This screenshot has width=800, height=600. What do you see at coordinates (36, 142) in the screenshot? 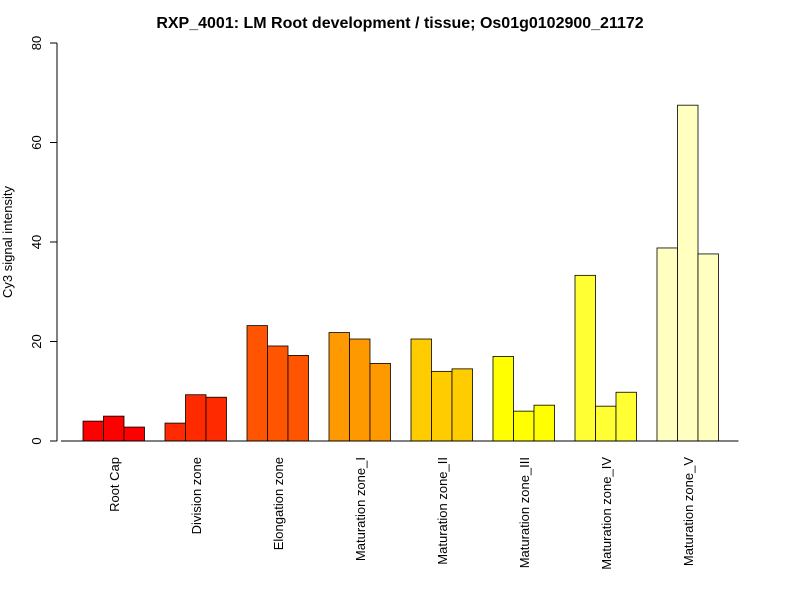
I see `y-tick-label: 60` at bounding box center [36, 142].